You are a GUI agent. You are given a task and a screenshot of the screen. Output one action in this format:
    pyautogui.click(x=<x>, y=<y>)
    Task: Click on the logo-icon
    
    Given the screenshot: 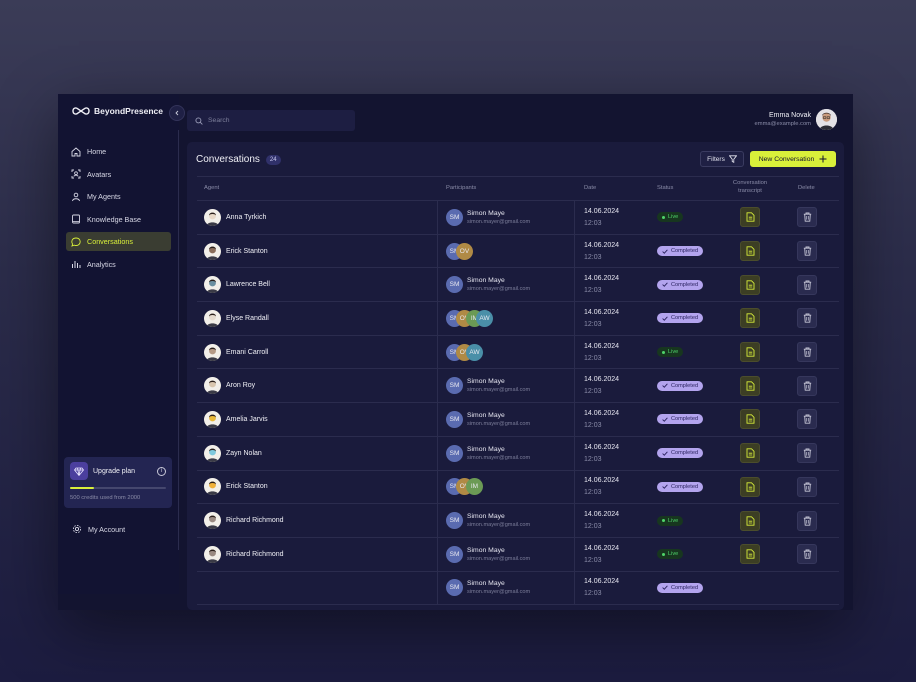 What is the action you would take?
    pyautogui.click(x=81, y=111)
    